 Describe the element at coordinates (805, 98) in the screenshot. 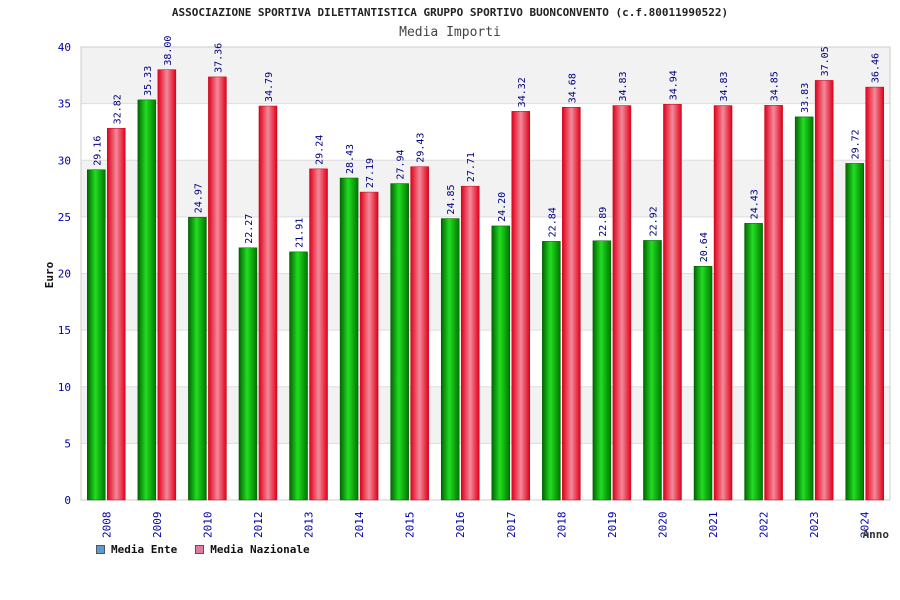

I see `data-label-media-ente: 33.83` at that location.